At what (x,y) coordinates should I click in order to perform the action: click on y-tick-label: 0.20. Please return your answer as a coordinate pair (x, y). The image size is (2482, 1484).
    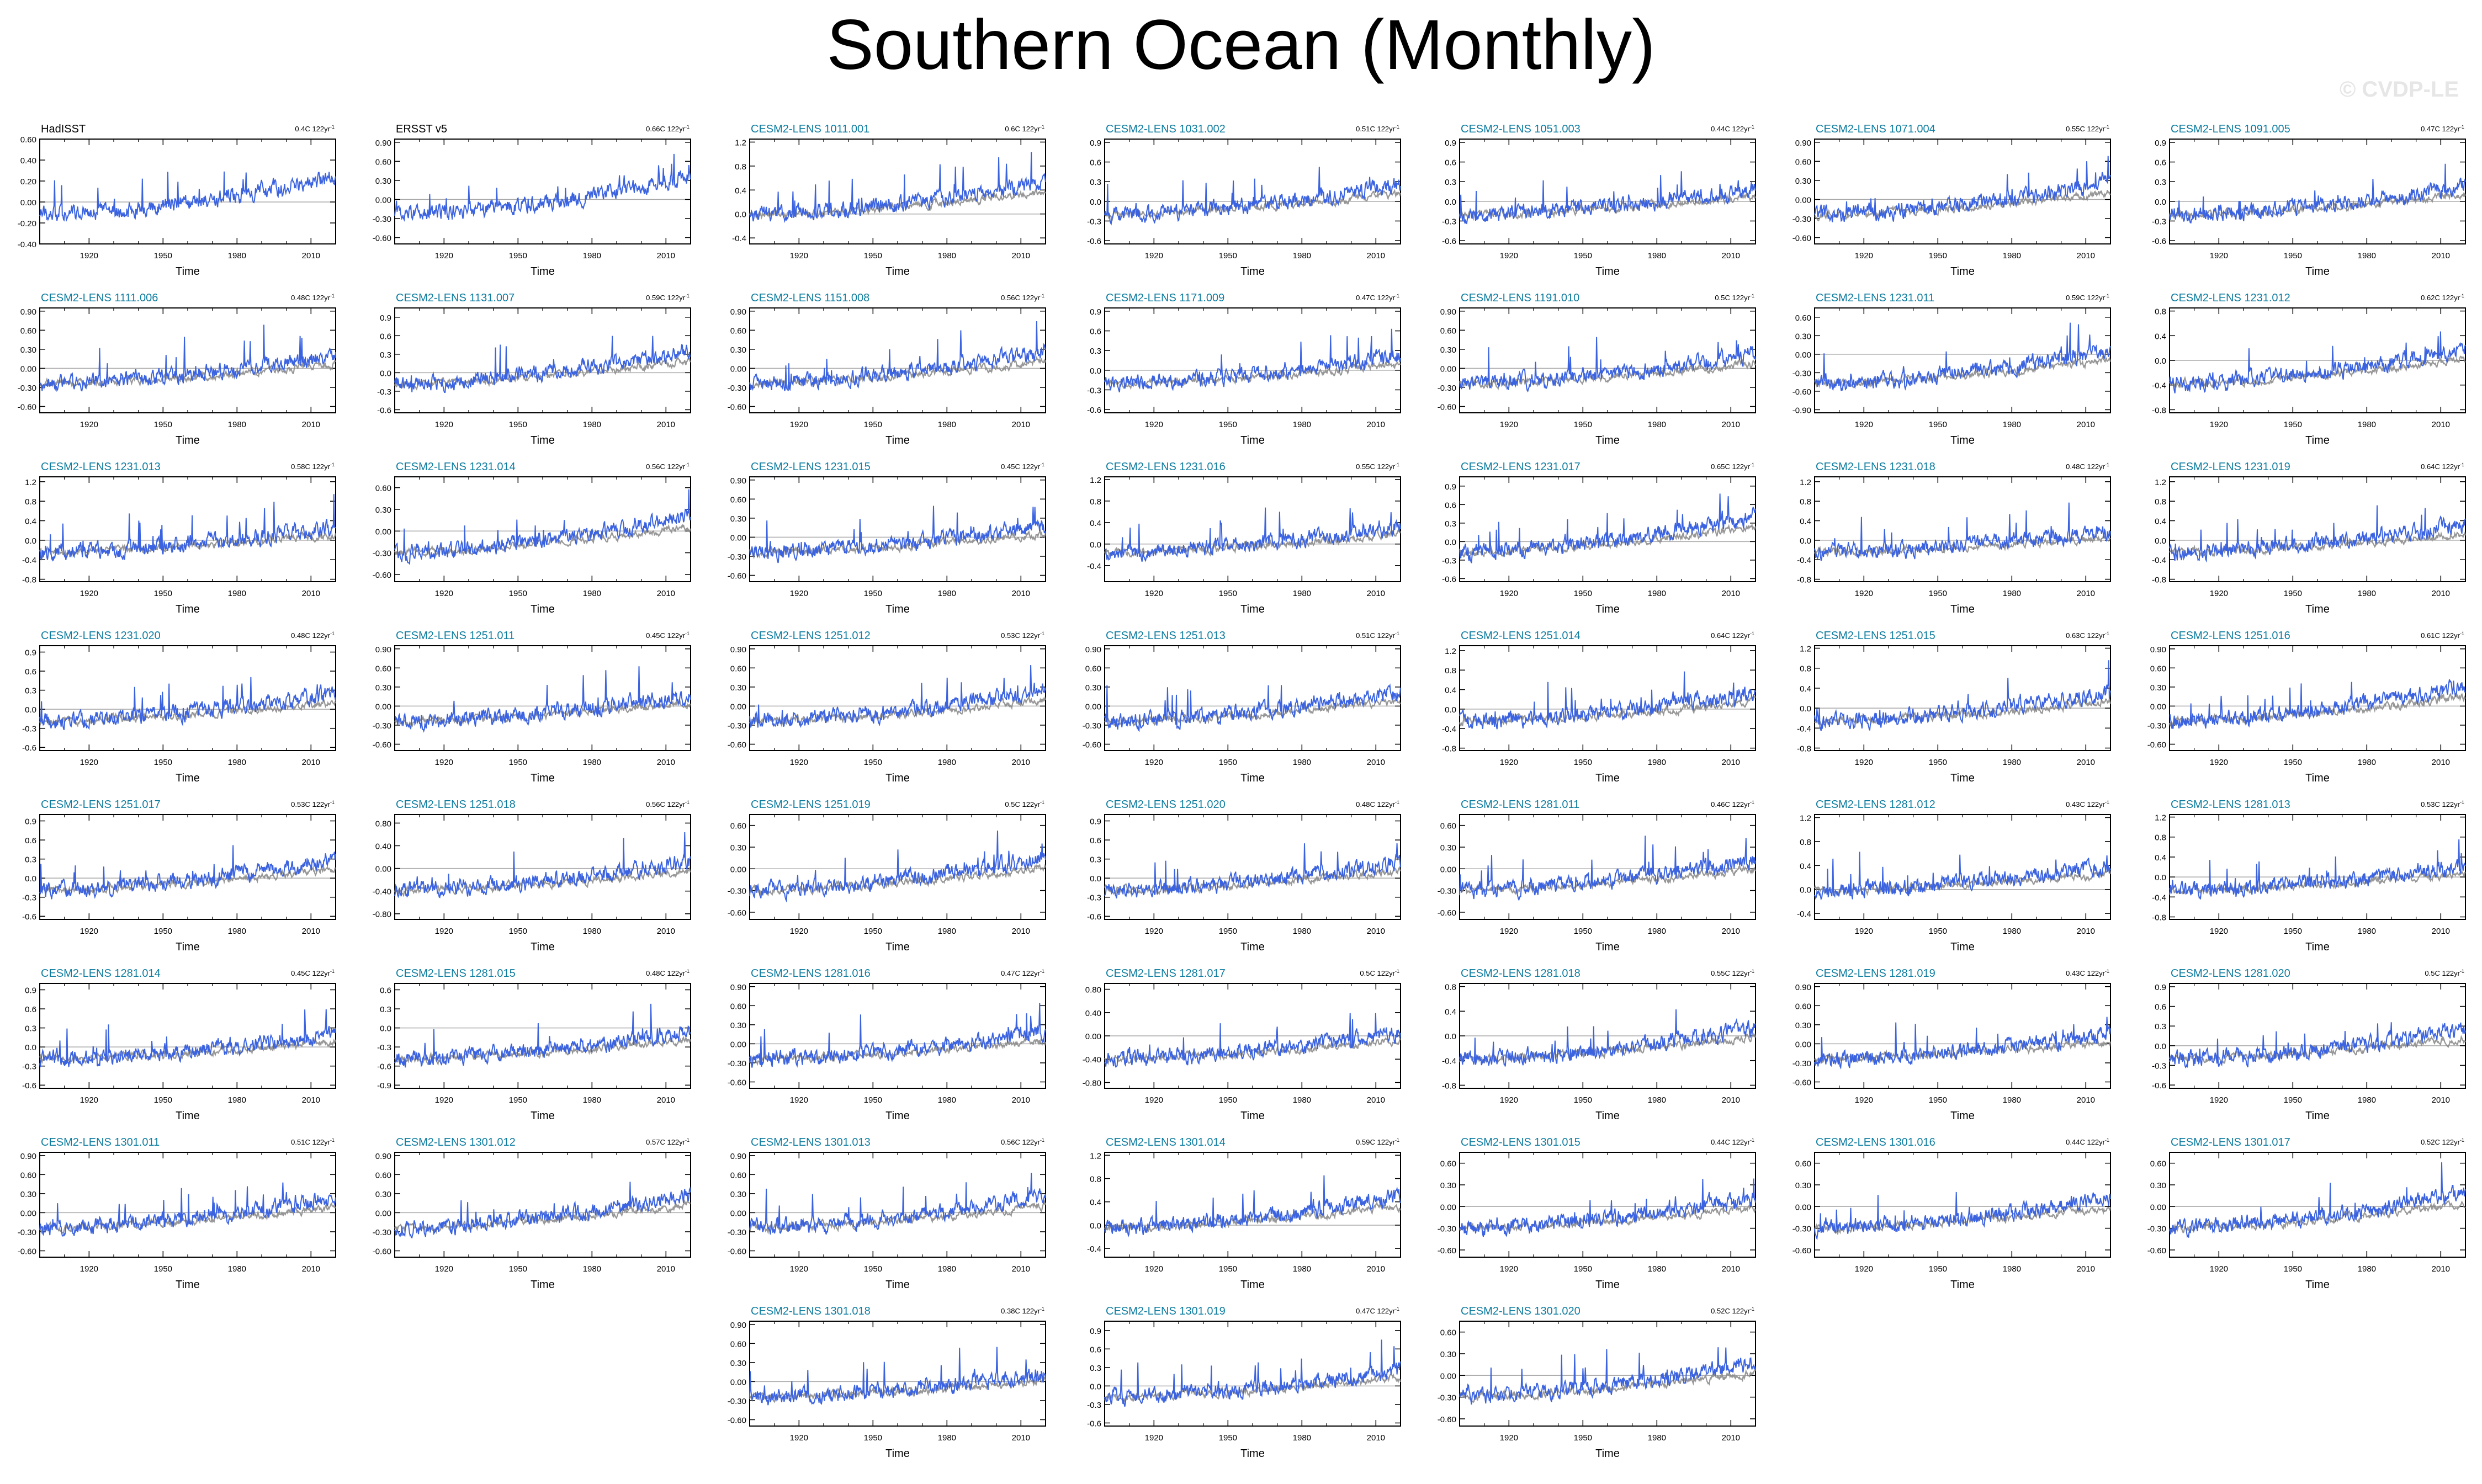
    Looking at the image, I should click on (28, 182).